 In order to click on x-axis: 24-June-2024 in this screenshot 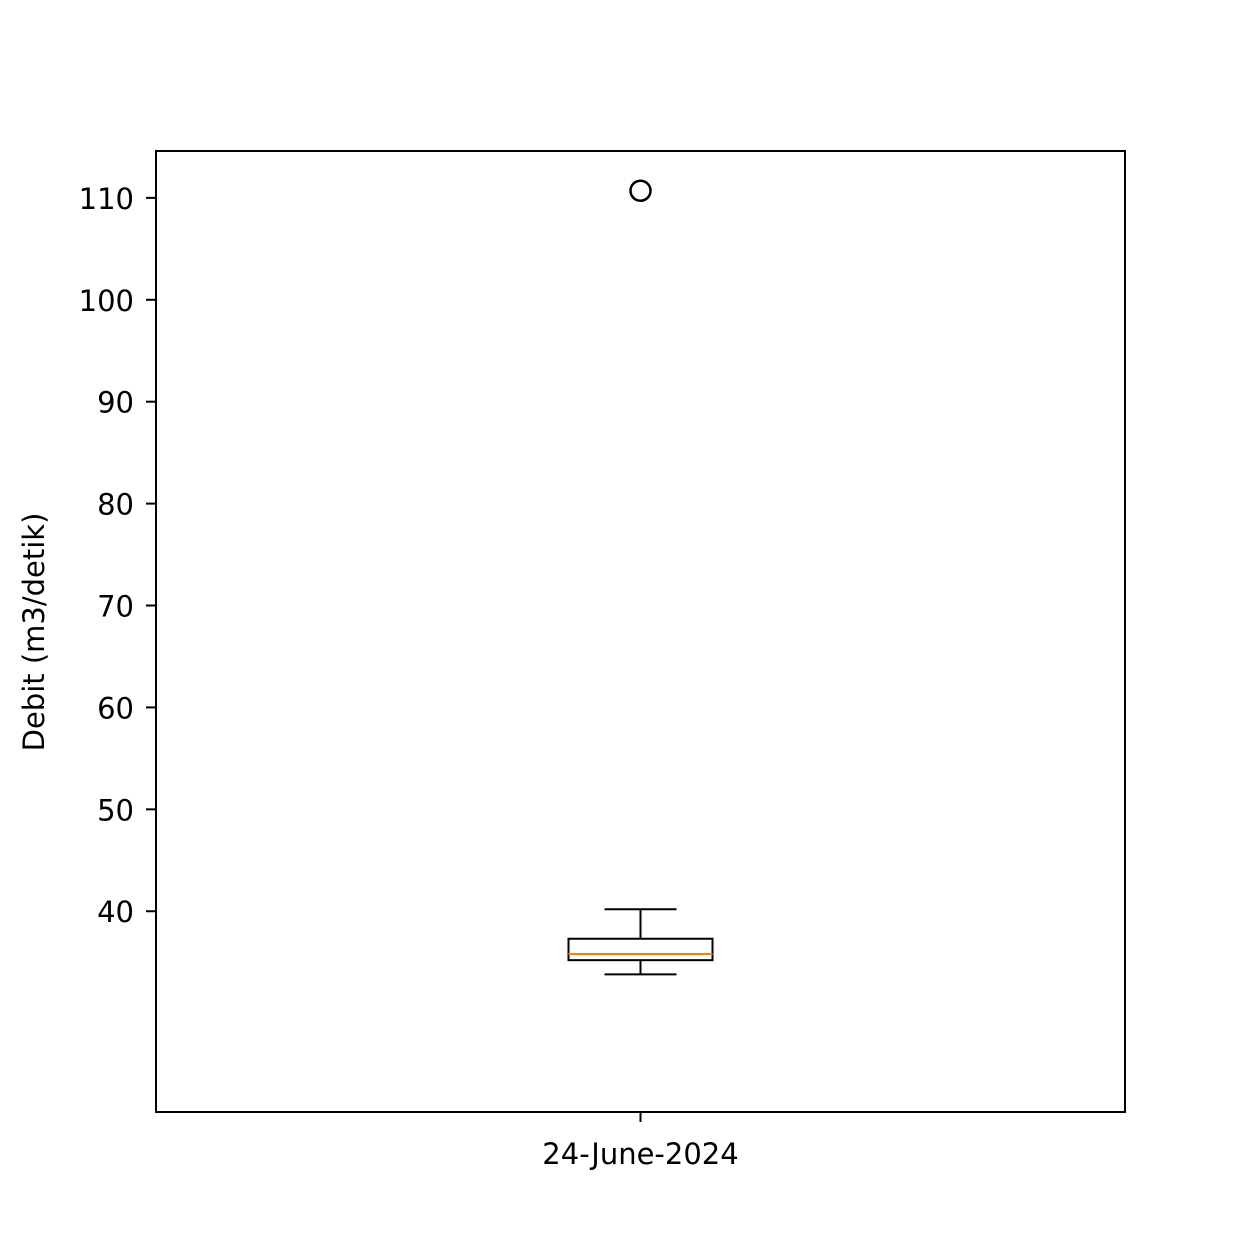, I will do `click(640, 1141)`.